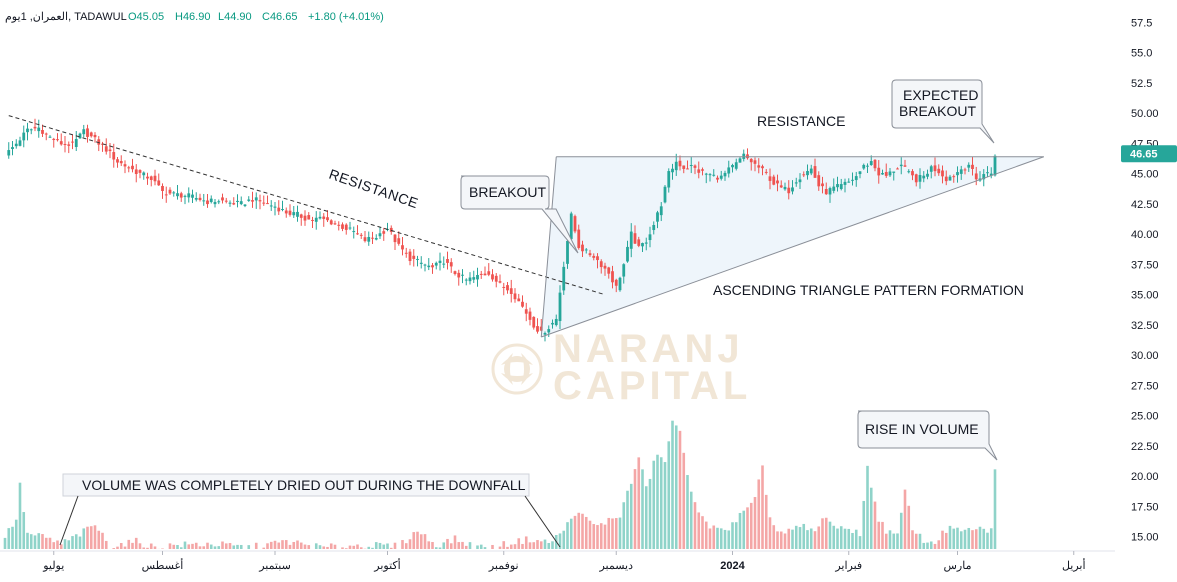 This screenshot has height=582, width=1177. What do you see at coordinates (1141, 54) in the screenshot?
I see `price-tick-label: 55.0` at bounding box center [1141, 54].